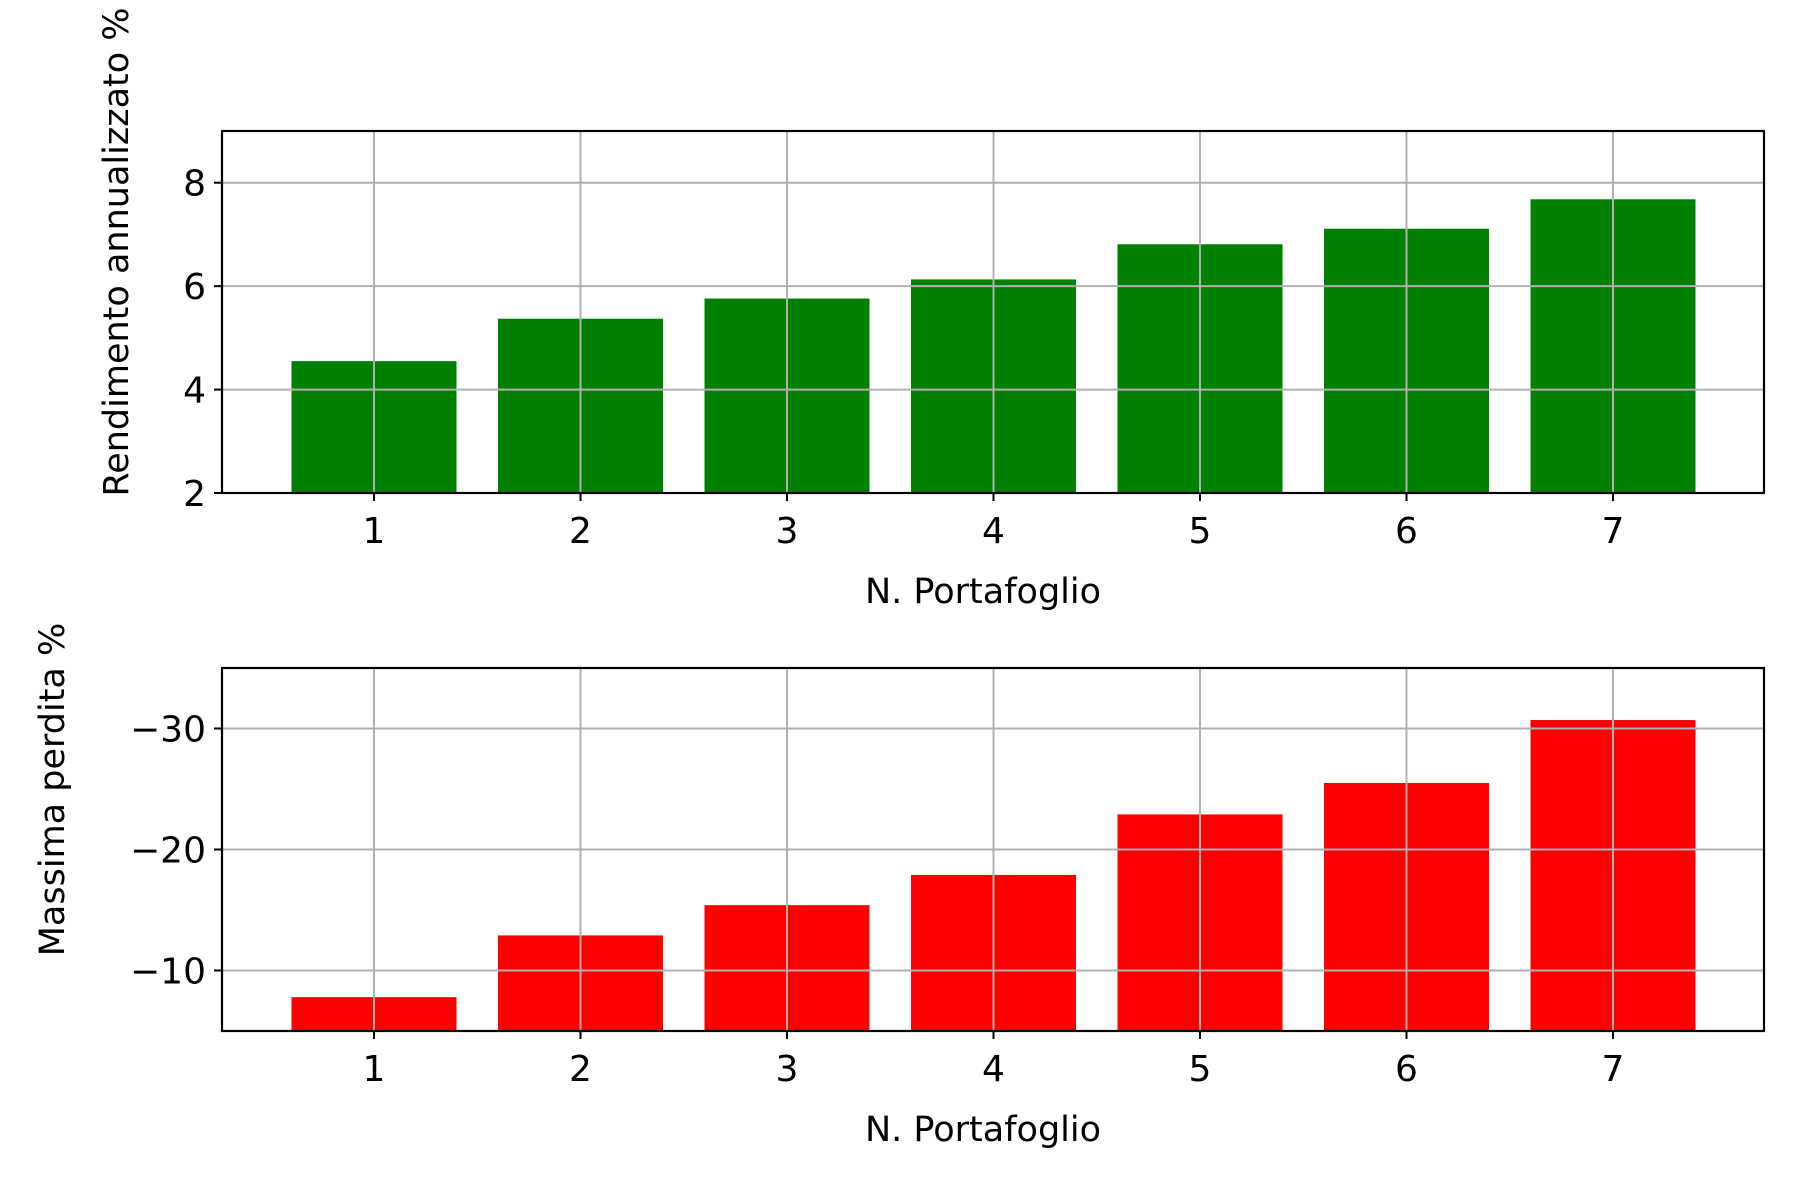 This screenshot has width=1800, height=1200. I want to click on drawdown-x-tick-label: 5, so click(1200, 1069).